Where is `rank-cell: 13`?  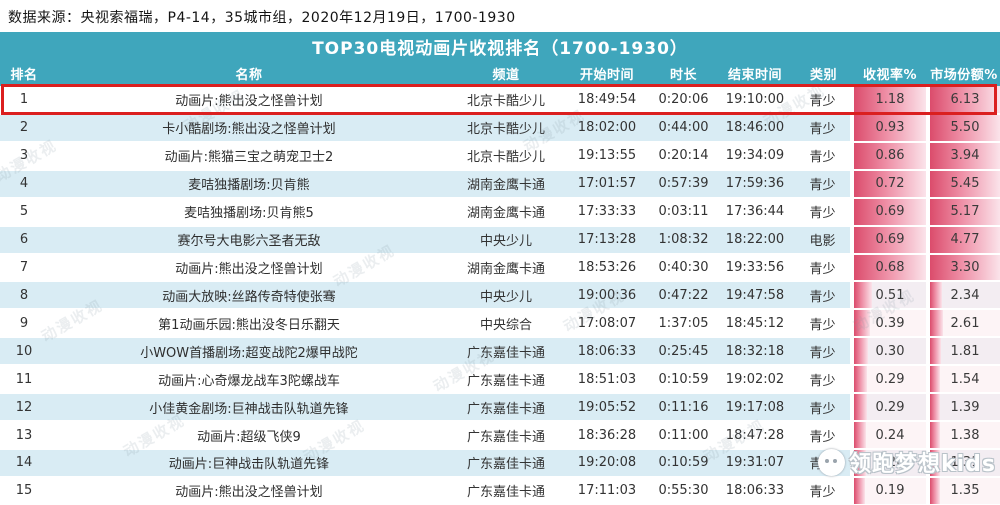 rank-cell: 13 is located at coordinates (24, 435).